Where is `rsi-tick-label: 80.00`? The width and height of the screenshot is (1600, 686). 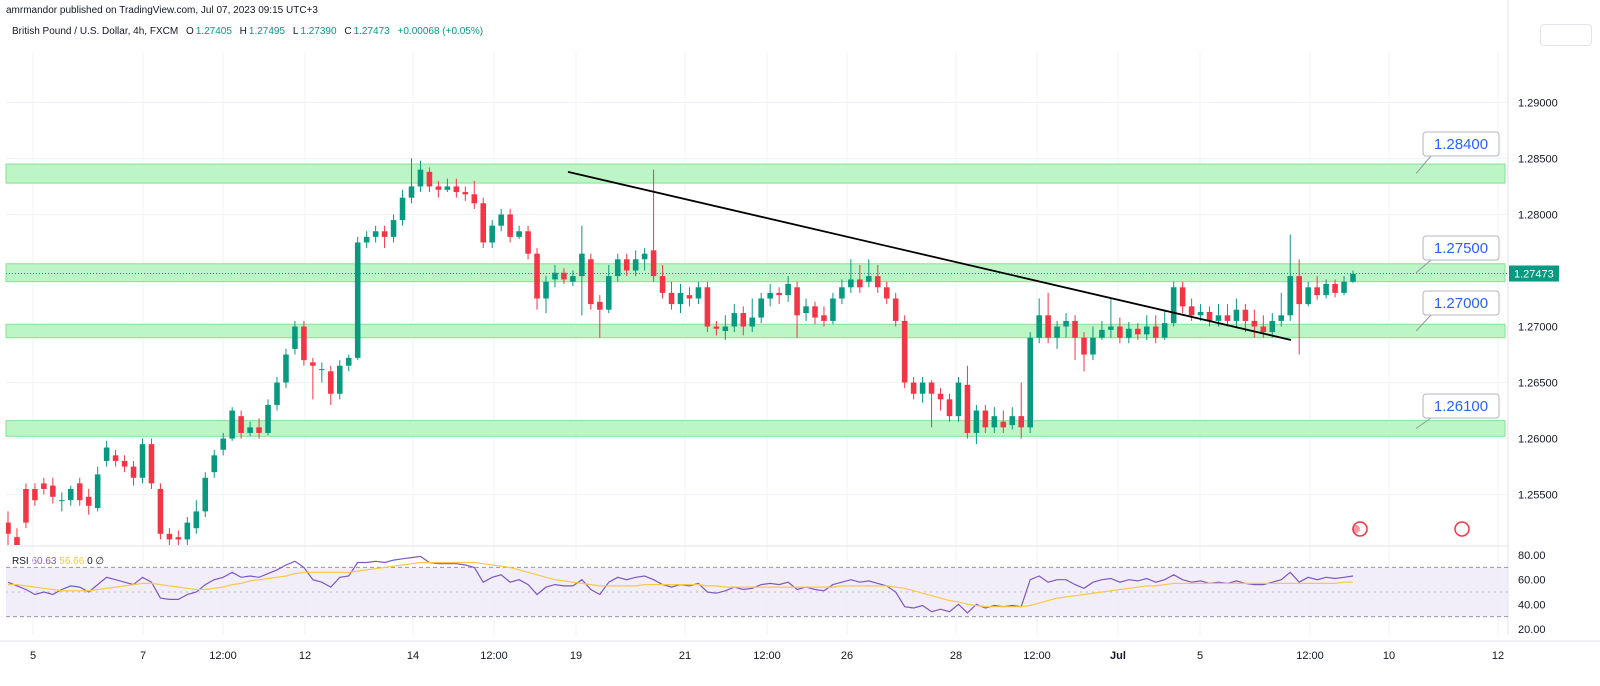 rsi-tick-label: 80.00 is located at coordinates (1532, 556).